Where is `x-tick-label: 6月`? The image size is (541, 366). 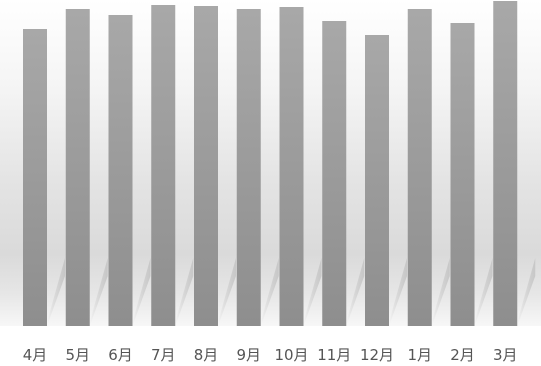 x-tick-label: 6月 is located at coordinates (120, 355).